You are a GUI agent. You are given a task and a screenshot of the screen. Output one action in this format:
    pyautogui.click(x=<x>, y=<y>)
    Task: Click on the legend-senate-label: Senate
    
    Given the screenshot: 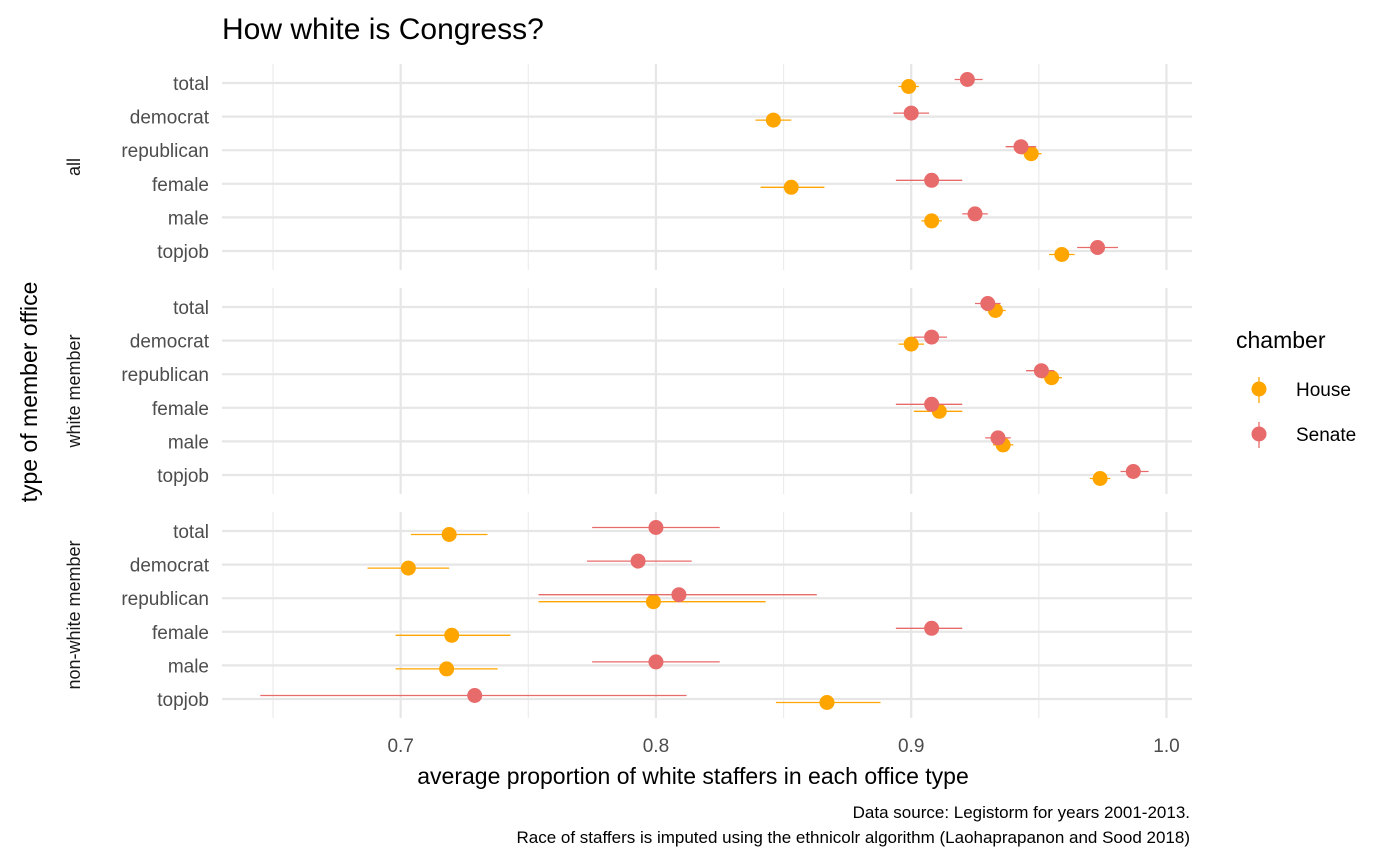 What is the action you would take?
    pyautogui.click(x=1326, y=435)
    